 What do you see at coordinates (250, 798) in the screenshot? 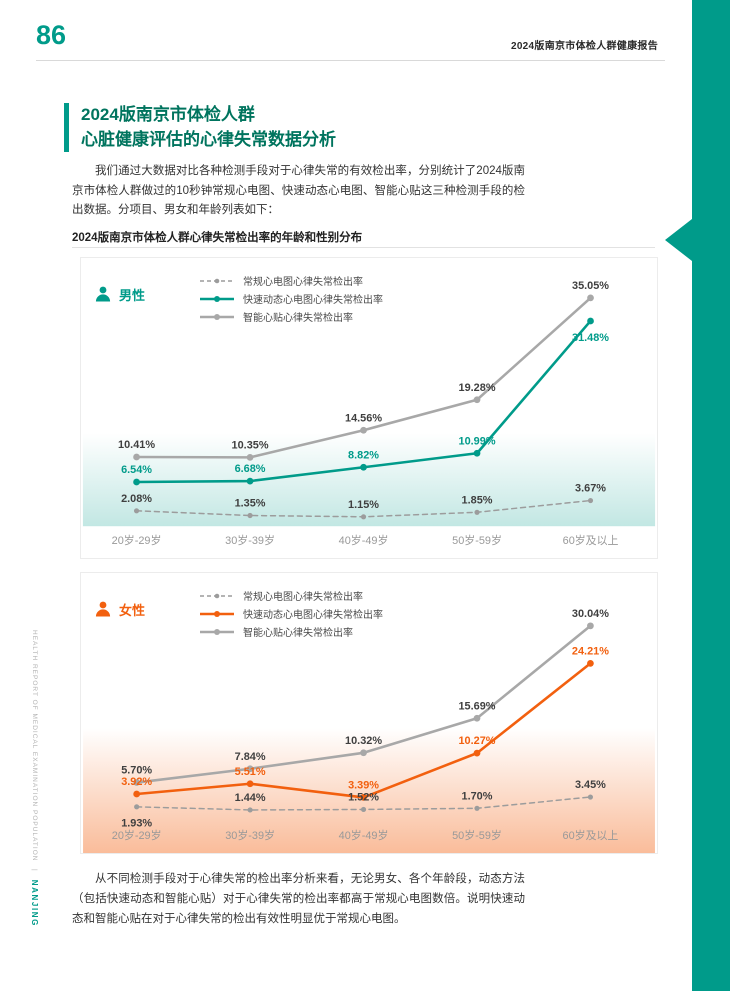
I see `value-label: 1.44%` at bounding box center [250, 798].